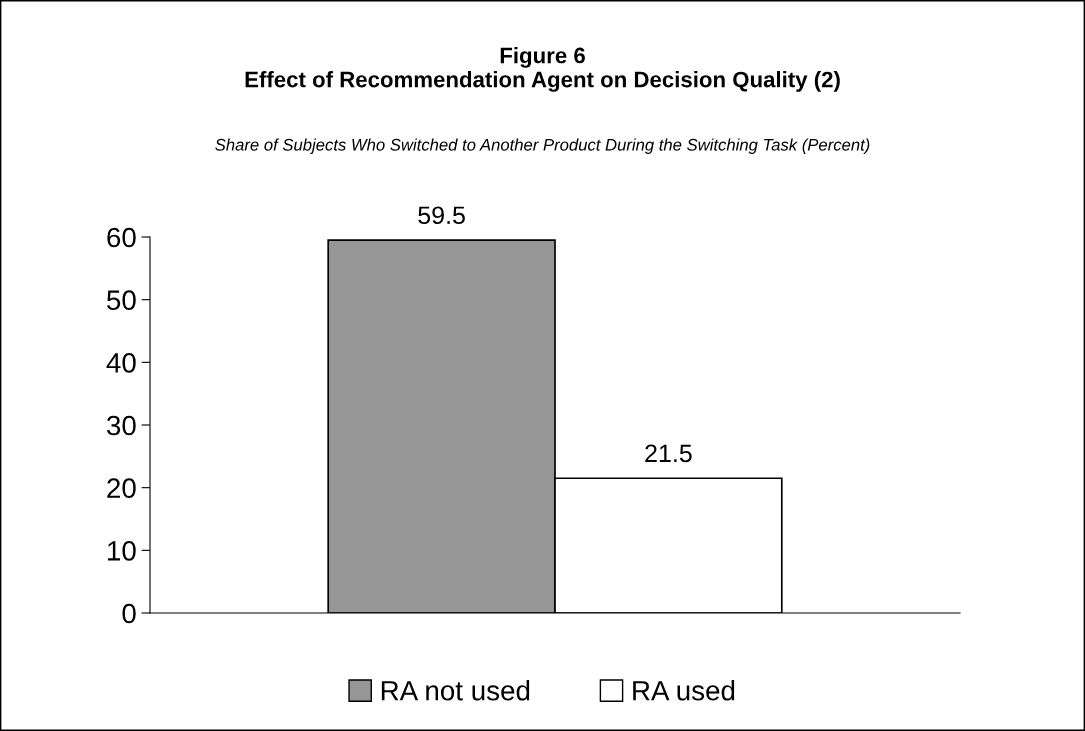 This screenshot has height=731, width=1085. What do you see at coordinates (455, 690) in the screenshot?
I see `legend-label: RA not used` at bounding box center [455, 690].